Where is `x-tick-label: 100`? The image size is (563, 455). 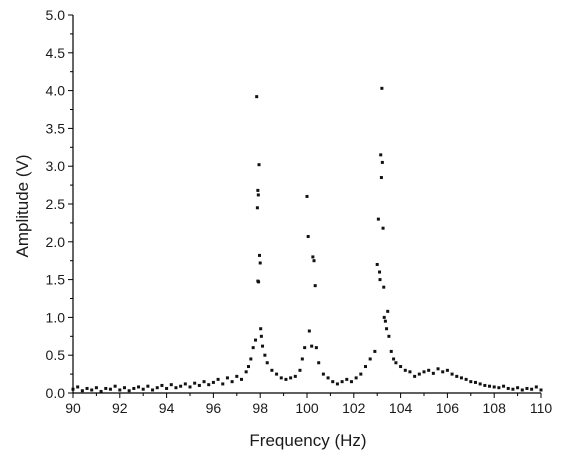
x-tick-label: 100 is located at coordinates (307, 408).